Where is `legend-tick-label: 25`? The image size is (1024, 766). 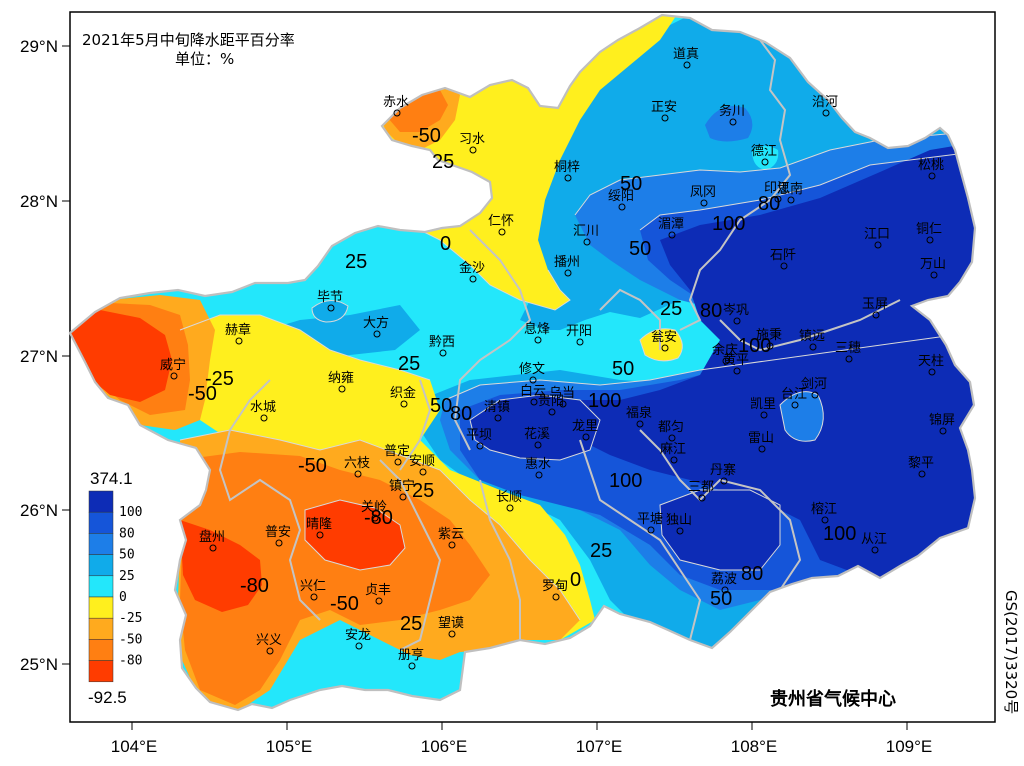
legend-tick-label: 25 is located at coordinates (127, 576).